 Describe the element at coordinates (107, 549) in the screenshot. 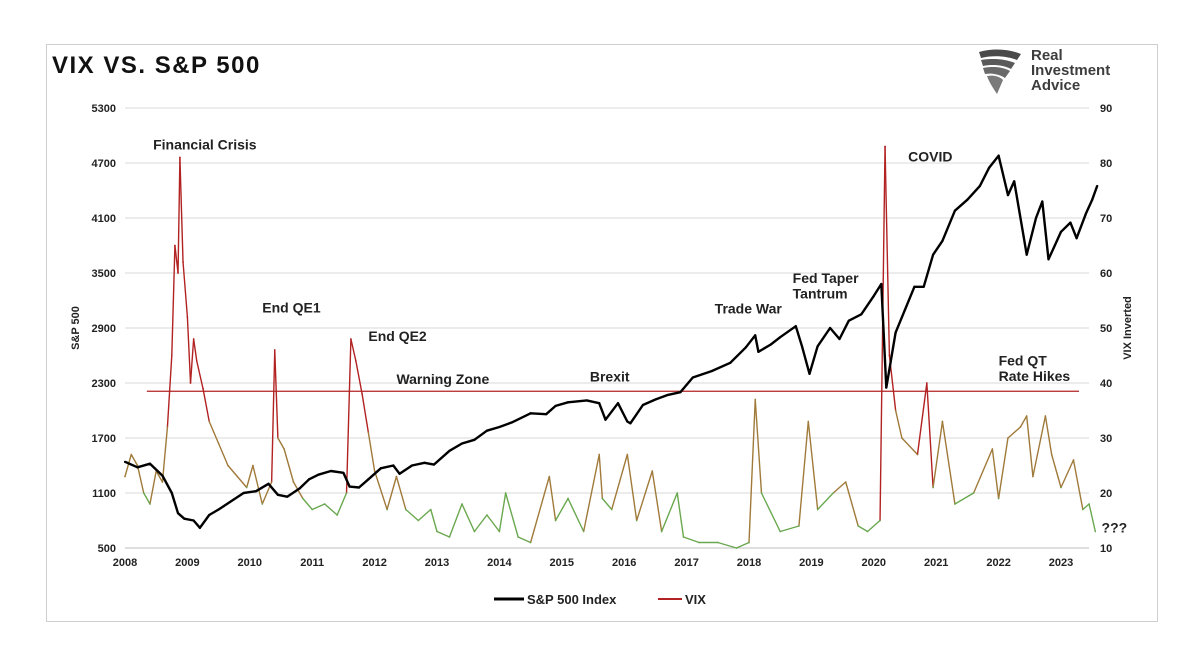

I see `y-tick-label: 500` at that location.